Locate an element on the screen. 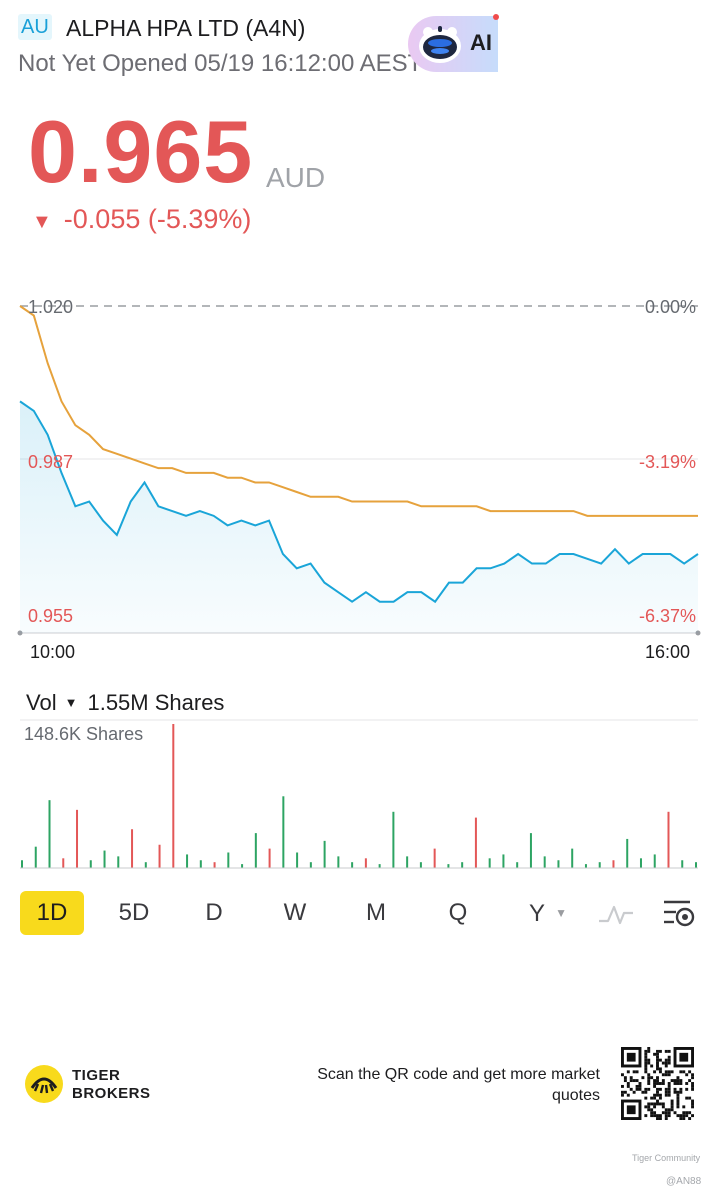  tab-1d: 1D is located at coordinates (52, 913).